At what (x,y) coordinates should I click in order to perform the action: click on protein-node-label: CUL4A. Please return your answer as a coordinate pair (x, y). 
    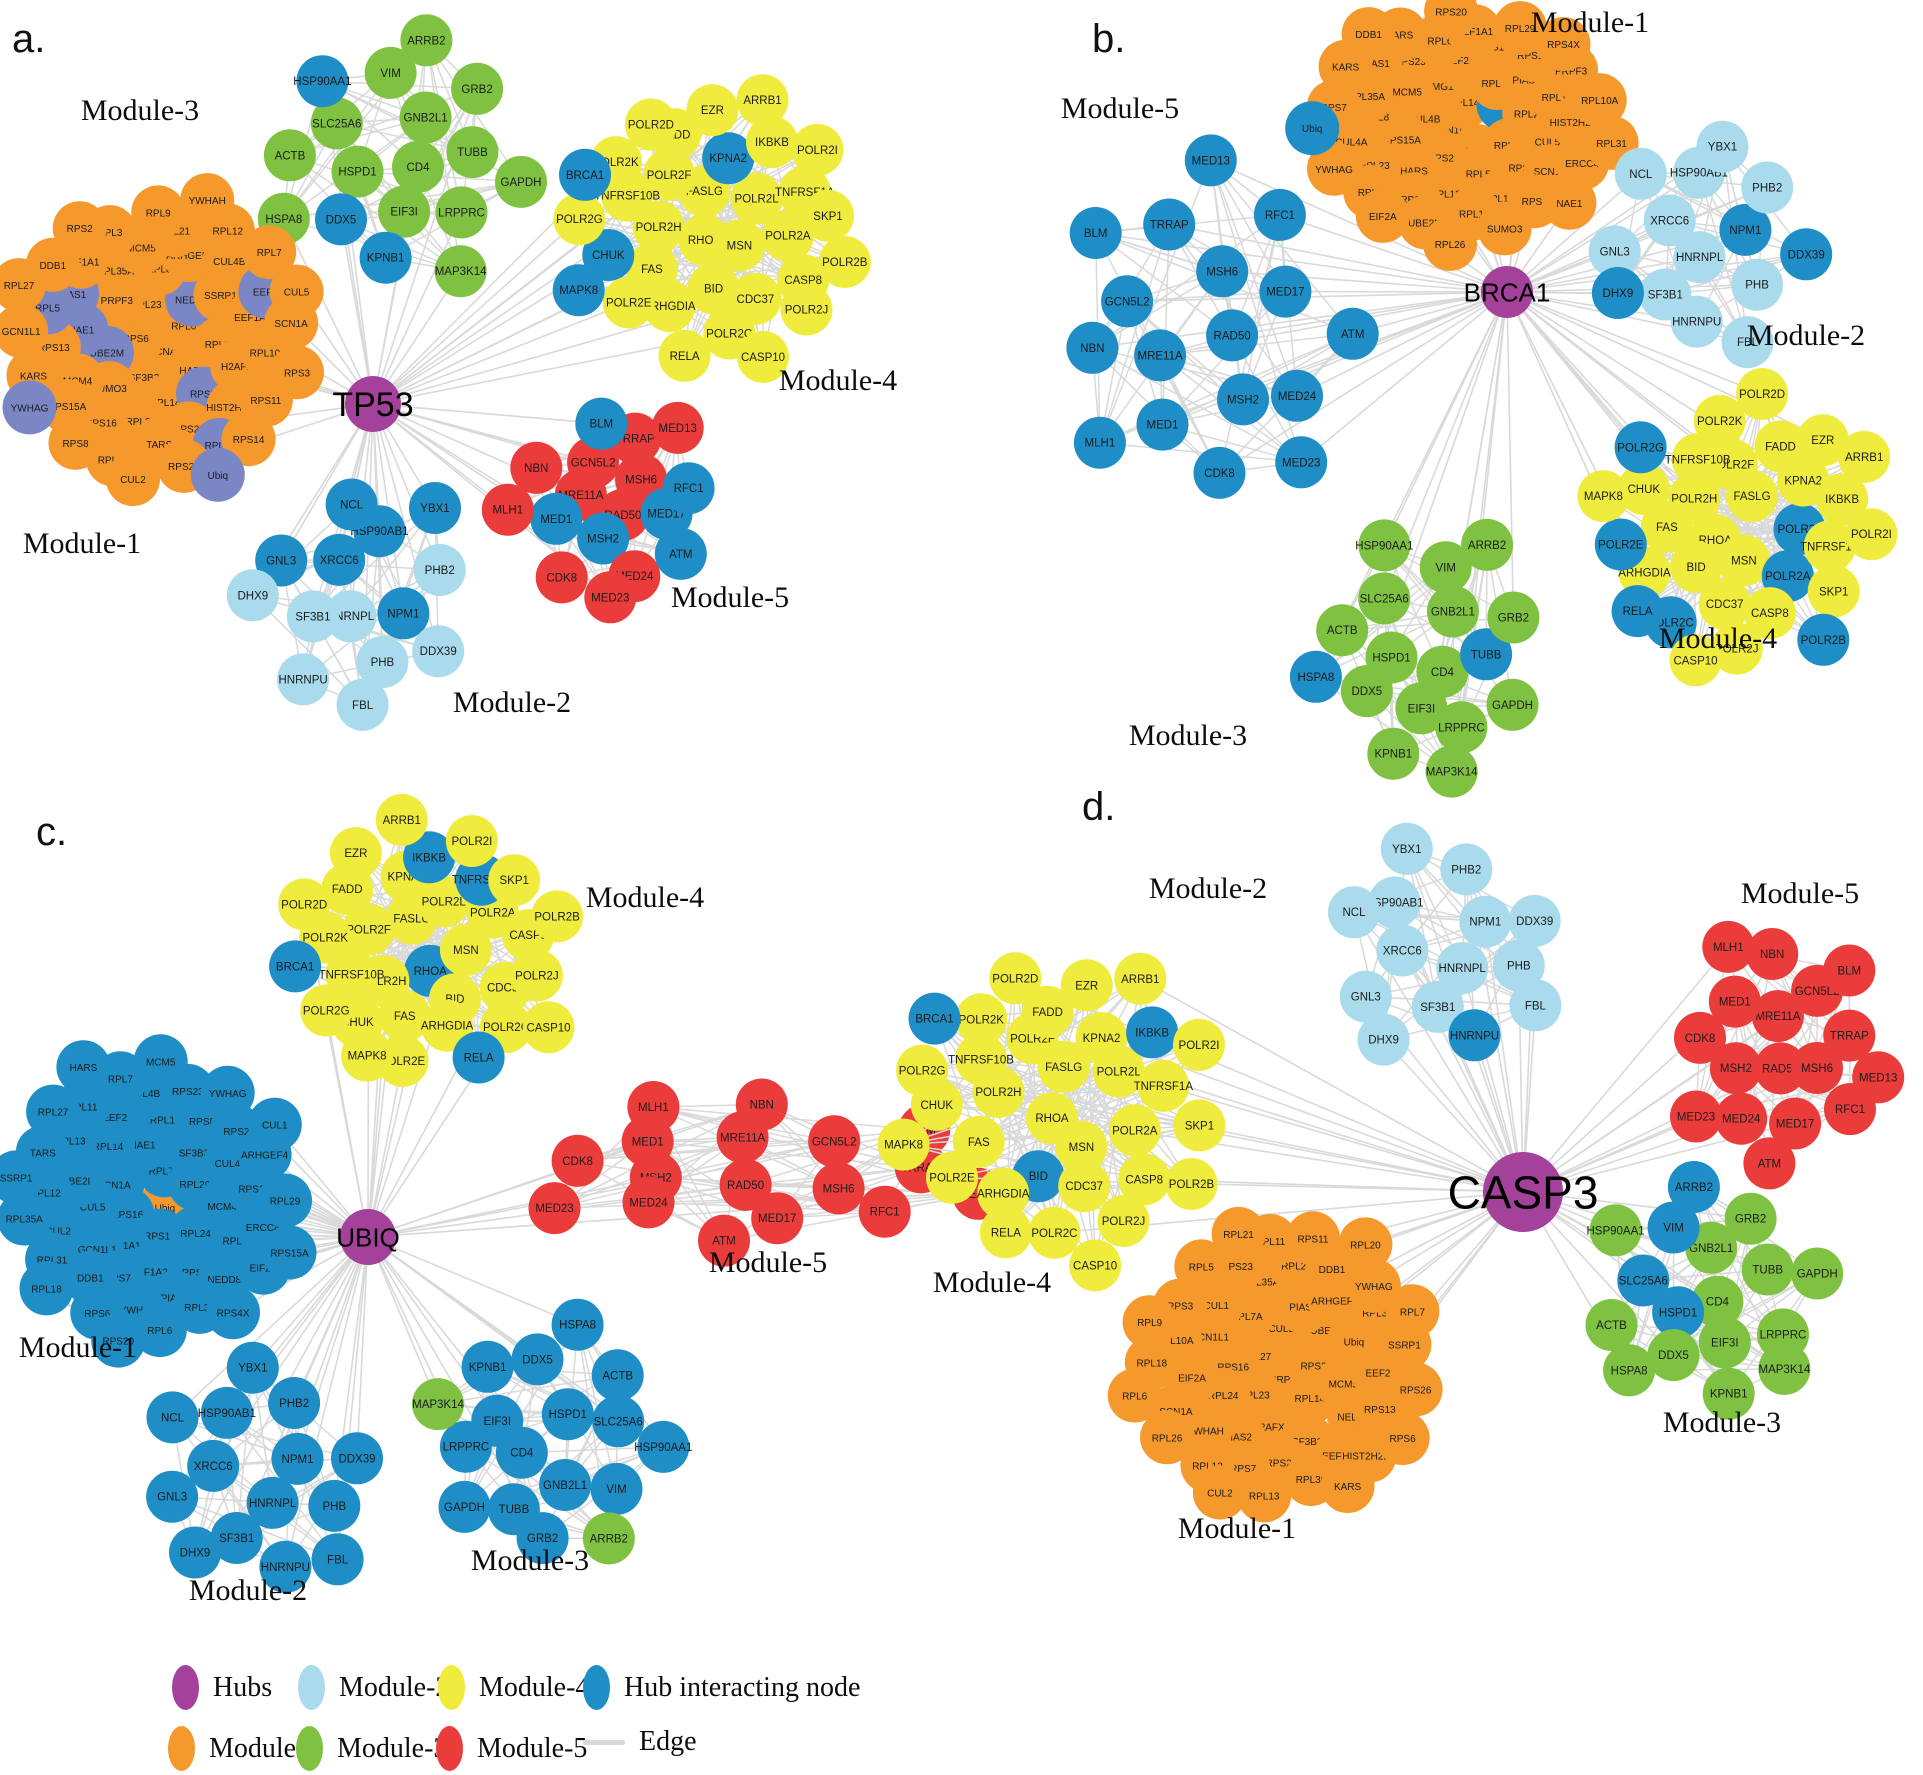
    Looking at the image, I should click on (231, 1164).